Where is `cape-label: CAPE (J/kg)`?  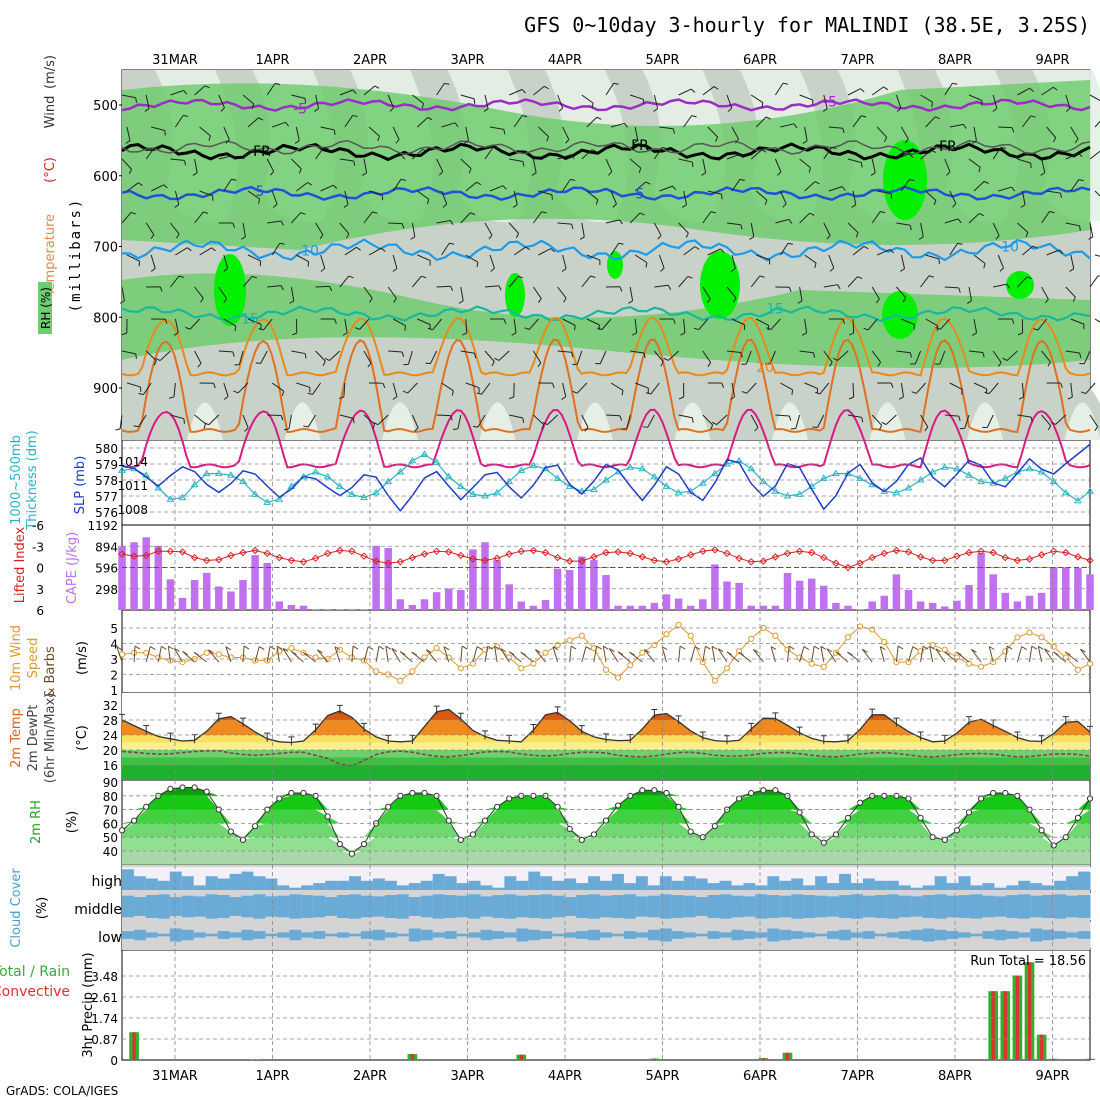 cape-label: CAPE (J/kg) is located at coordinates (72, 568).